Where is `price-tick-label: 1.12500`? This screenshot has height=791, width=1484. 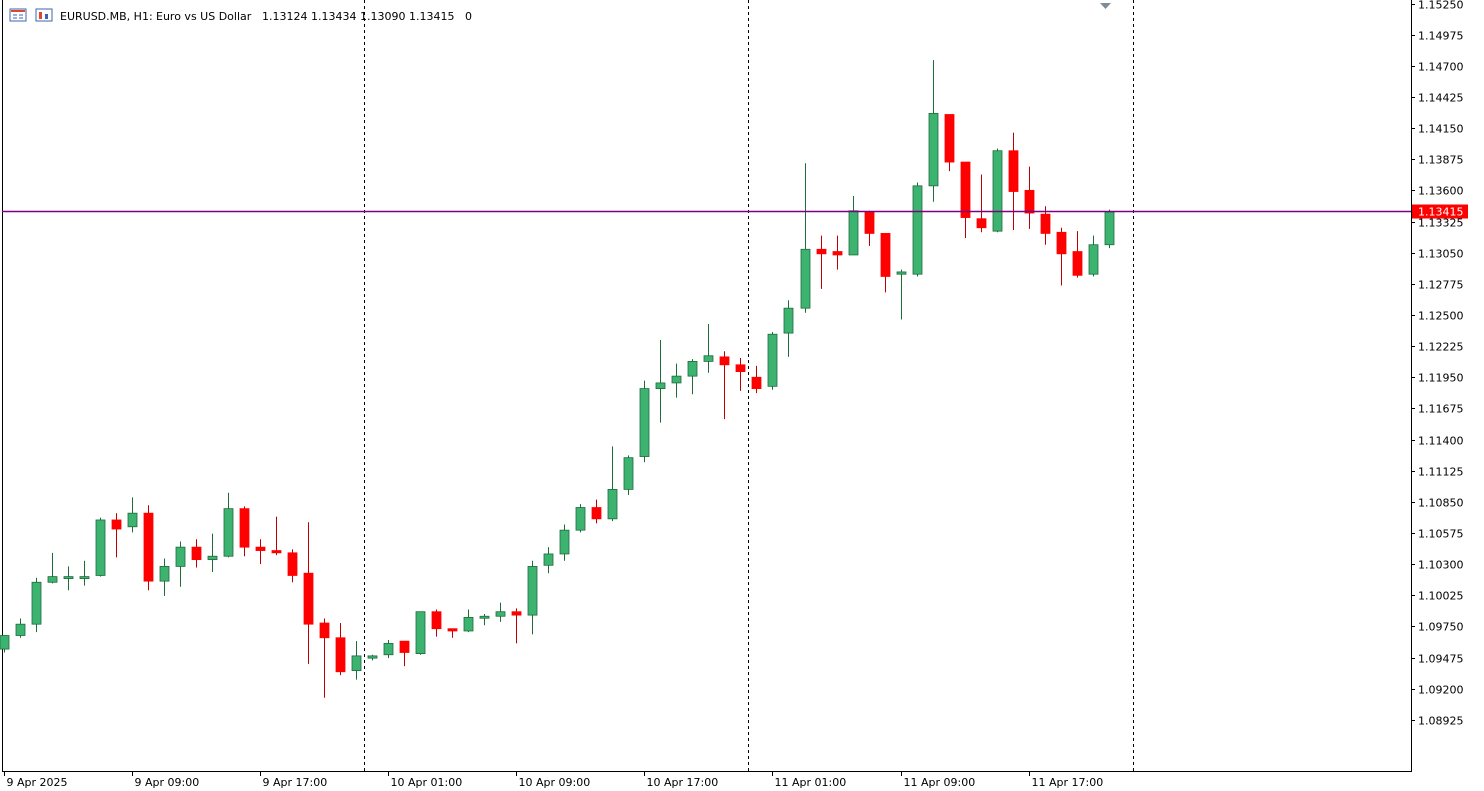 price-tick-label: 1.12500 is located at coordinates (1441, 316).